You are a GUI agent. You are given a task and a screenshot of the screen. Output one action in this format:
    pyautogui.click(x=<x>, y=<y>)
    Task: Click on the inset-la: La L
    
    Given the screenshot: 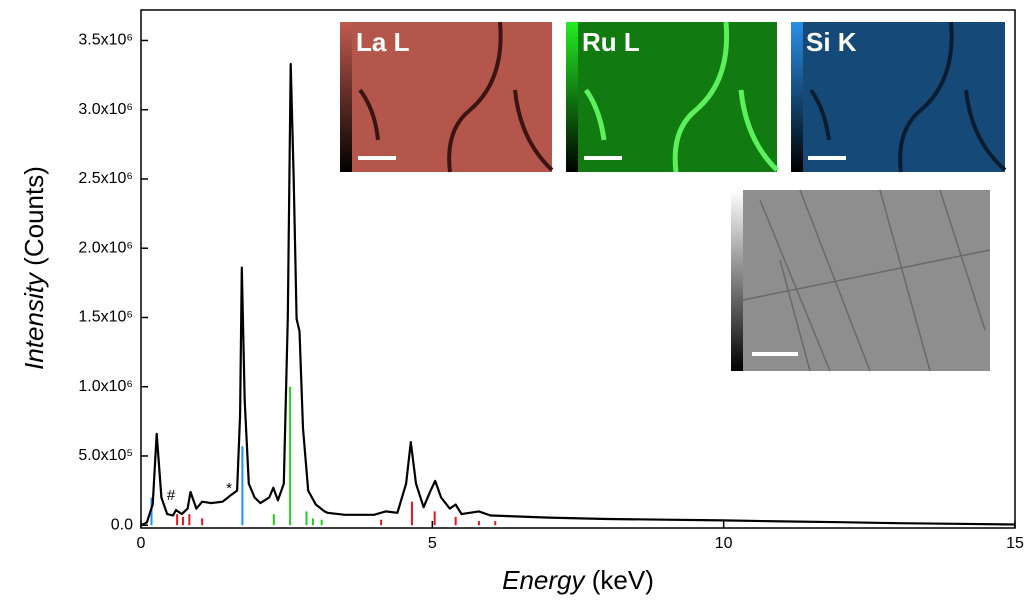 What is the action you would take?
    pyautogui.click(x=447, y=97)
    